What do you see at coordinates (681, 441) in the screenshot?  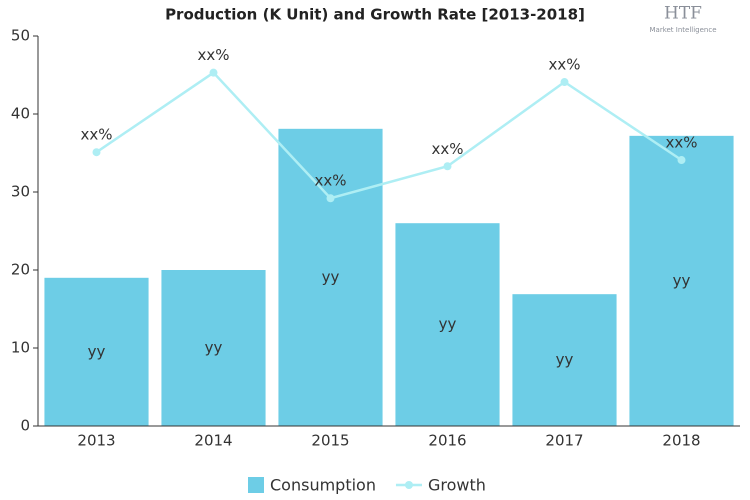 I see `x-tick-label: 2018` at bounding box center [681, 441].